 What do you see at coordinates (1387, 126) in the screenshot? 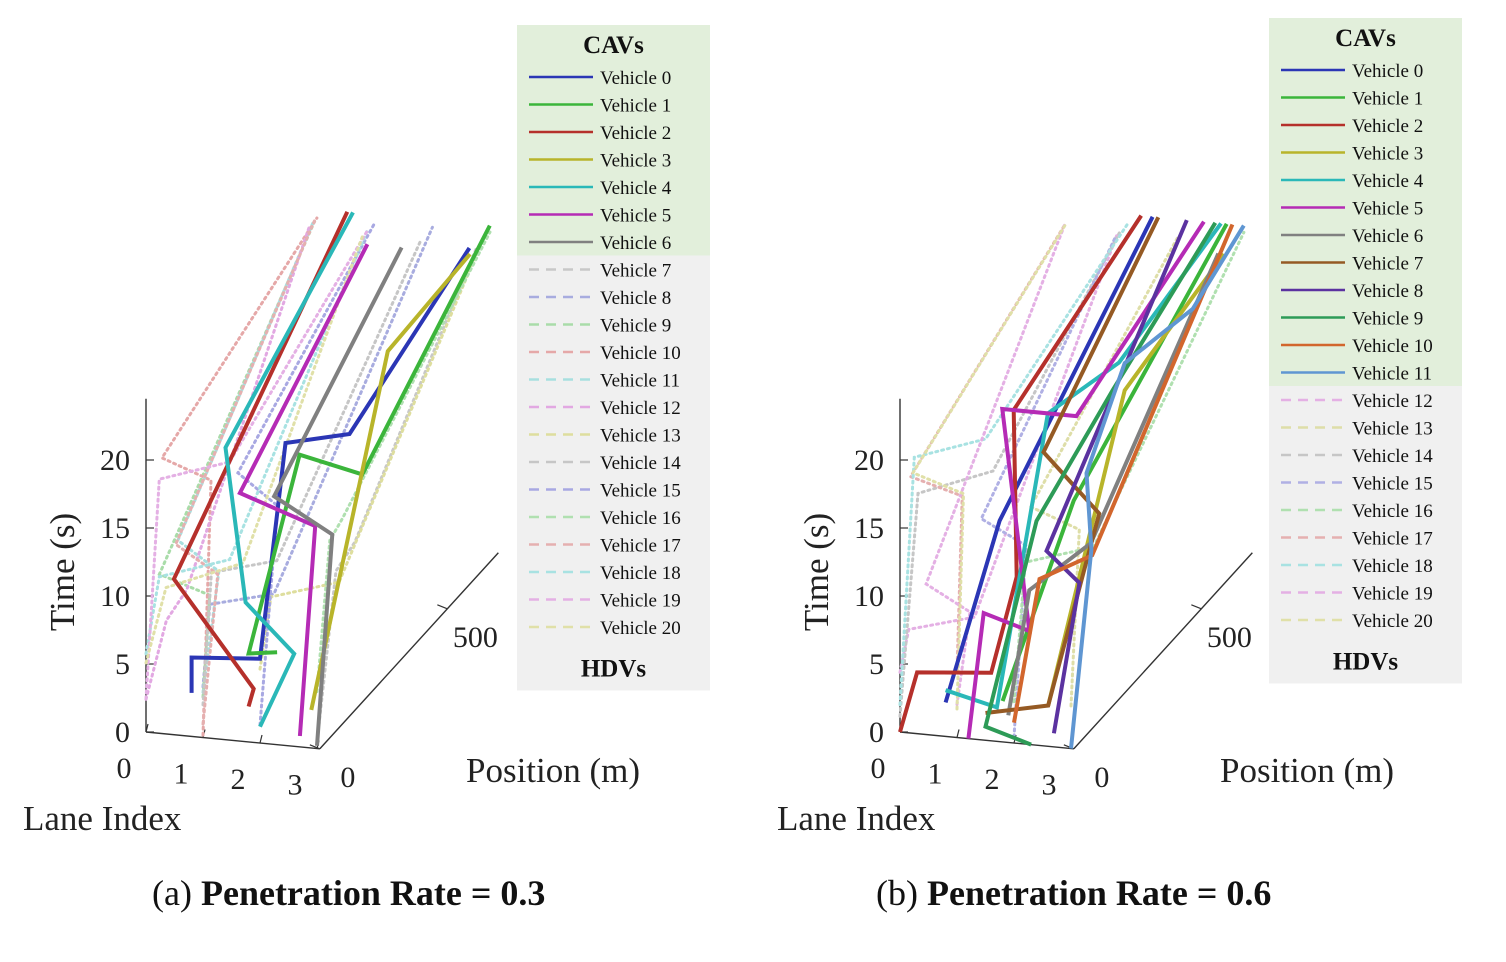
I see `legend-label: Vehicle 2` at bounding box center [1387, 126].